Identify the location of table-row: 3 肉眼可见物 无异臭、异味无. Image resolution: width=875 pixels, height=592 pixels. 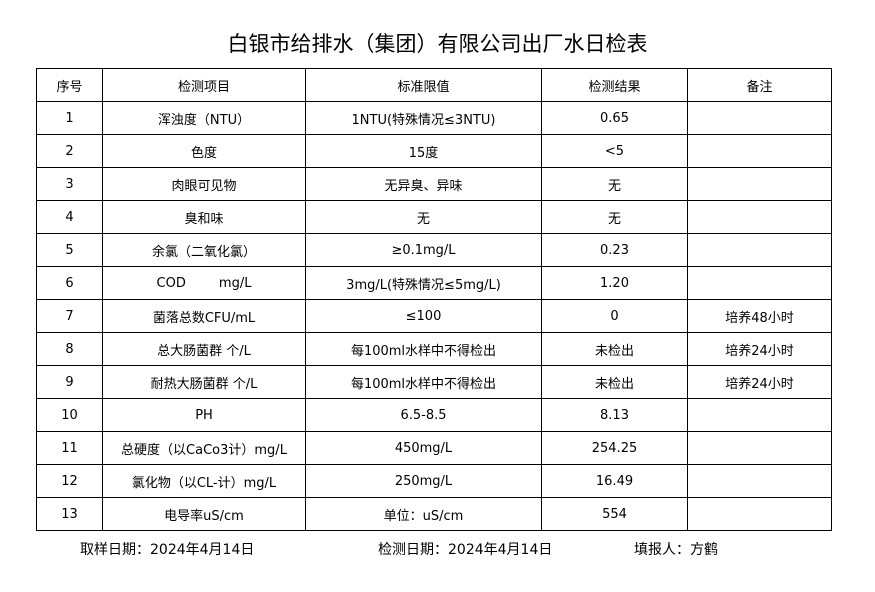
(434, 184).